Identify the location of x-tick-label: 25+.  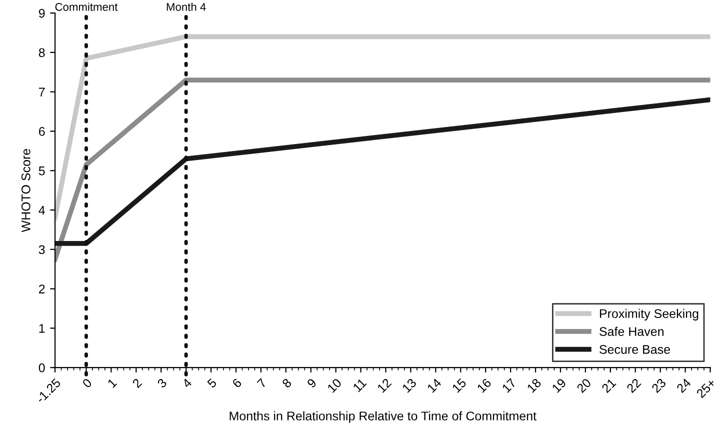
(706, 388).